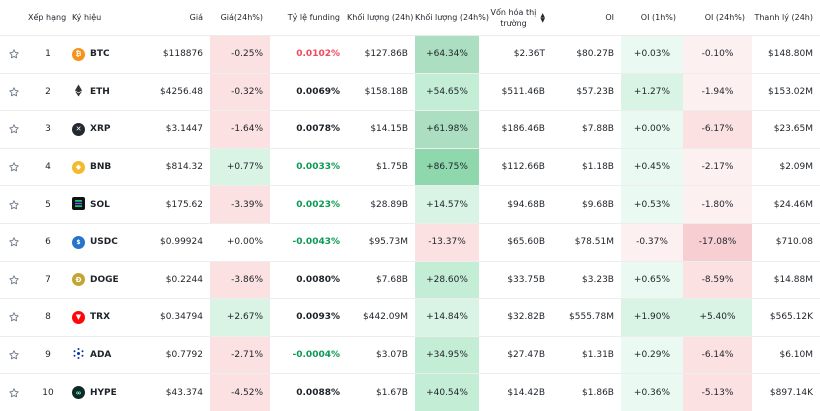 Image resolution: width=820 pixels, height=411 pixels. What do you see at coordinates (175, 54) in the screenshot?
I see `price-cell: $118876` at bounding box center [175, 54].